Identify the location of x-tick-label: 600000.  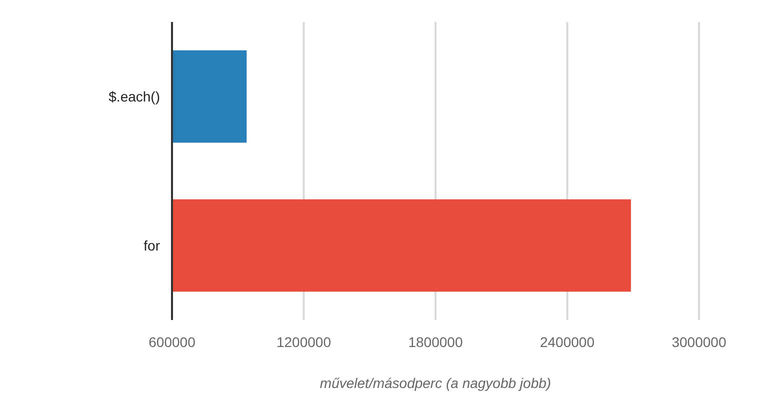
(172, 342).